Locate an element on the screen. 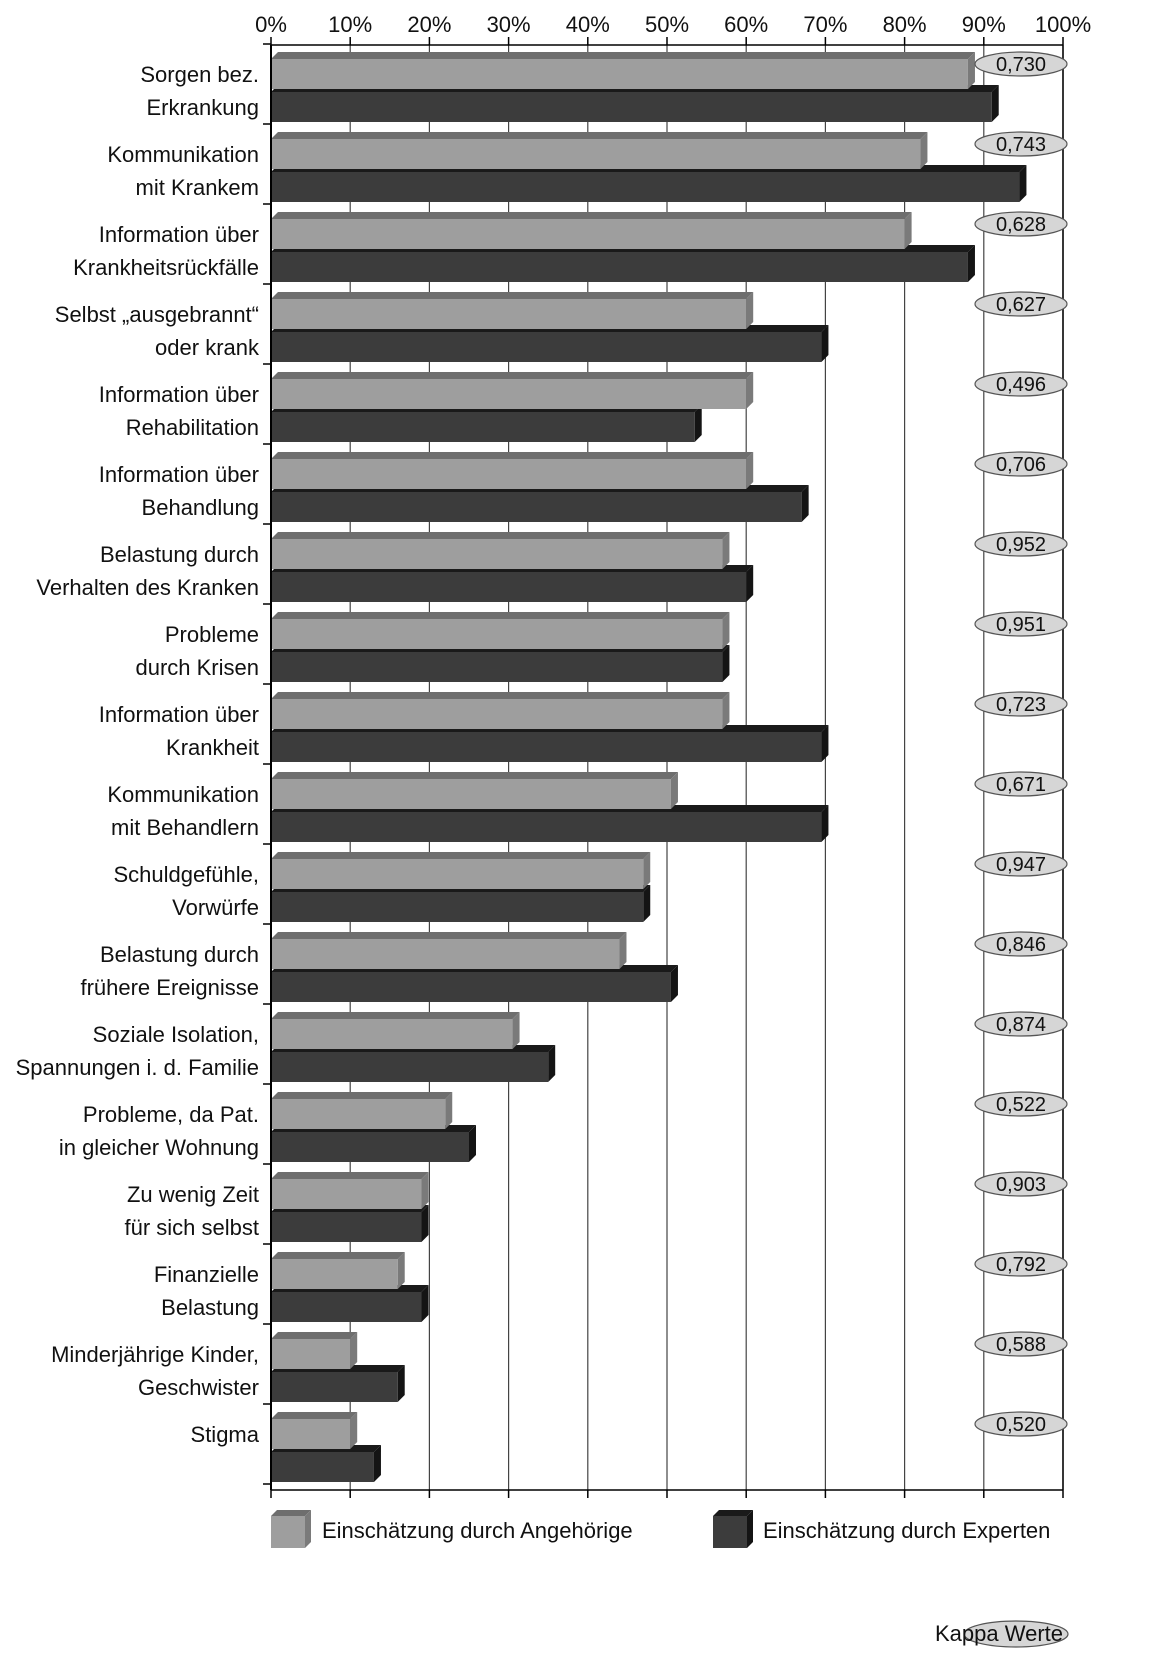 The image size is (1160, 1654). x-tick-label: 60% is located at coordinates (746, 24).